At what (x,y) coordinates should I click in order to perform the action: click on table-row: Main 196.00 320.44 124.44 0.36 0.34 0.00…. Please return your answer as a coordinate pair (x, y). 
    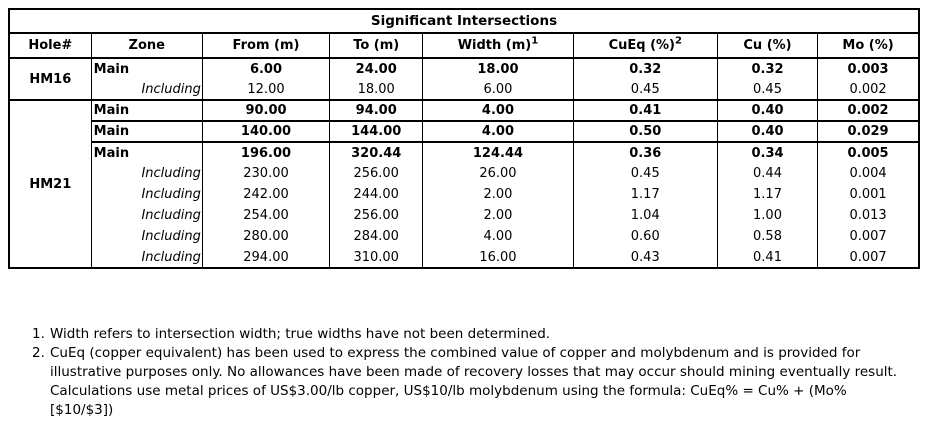
    Looking at the image, I should click on (464, 152).